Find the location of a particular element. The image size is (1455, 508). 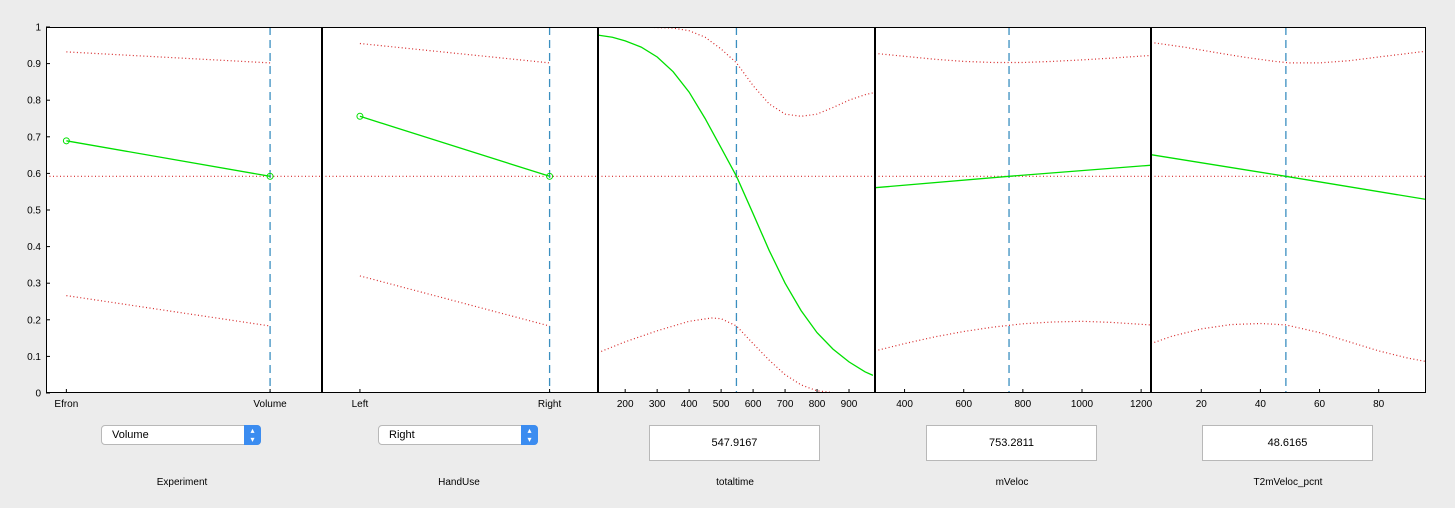

t2mveloc-label: T2mVeloc_pcnt is located at coordinates (1288, 482).